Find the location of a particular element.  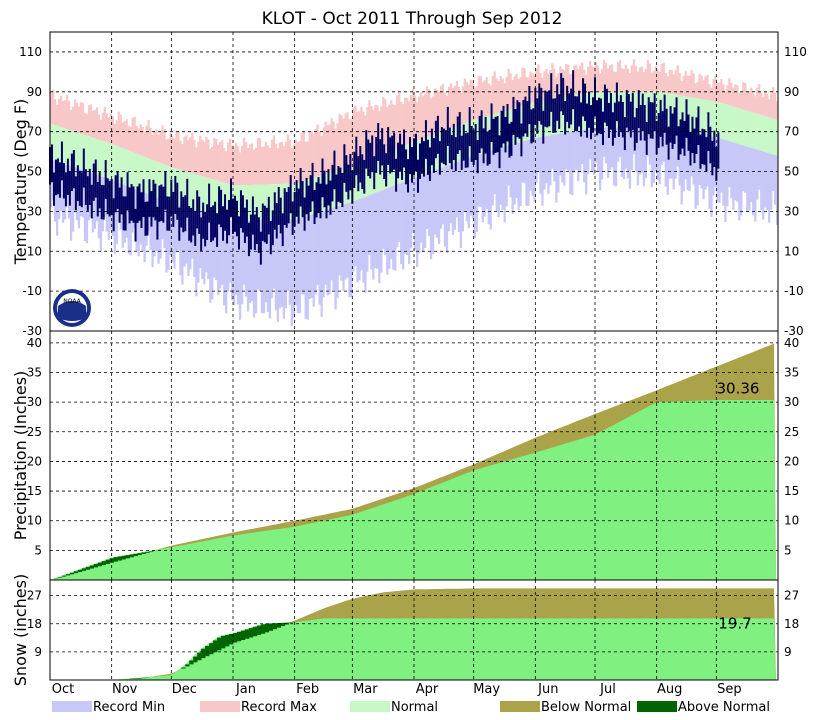

temp-ytick-right: 30 is located at coordinates (791, 211).